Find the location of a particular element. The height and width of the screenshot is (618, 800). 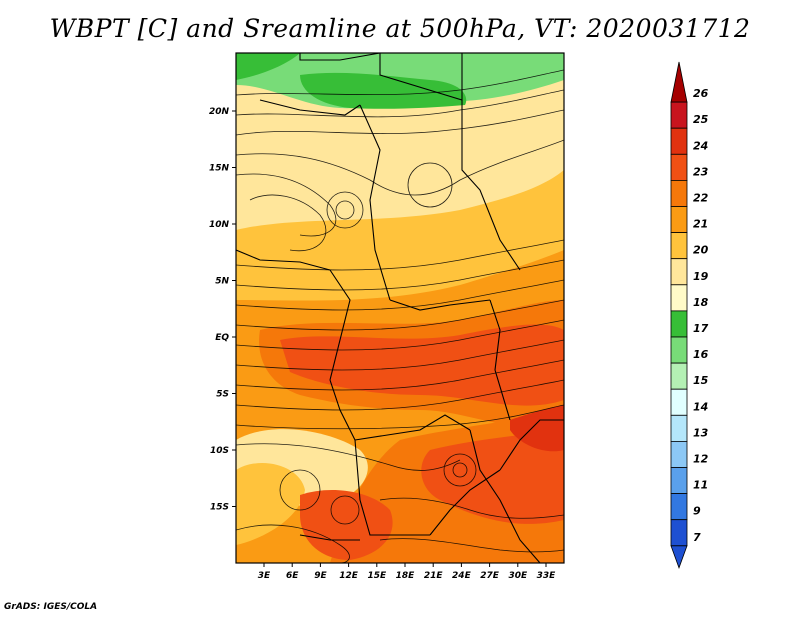

colorbar-label: 21 is located at coordinates (700, 224).